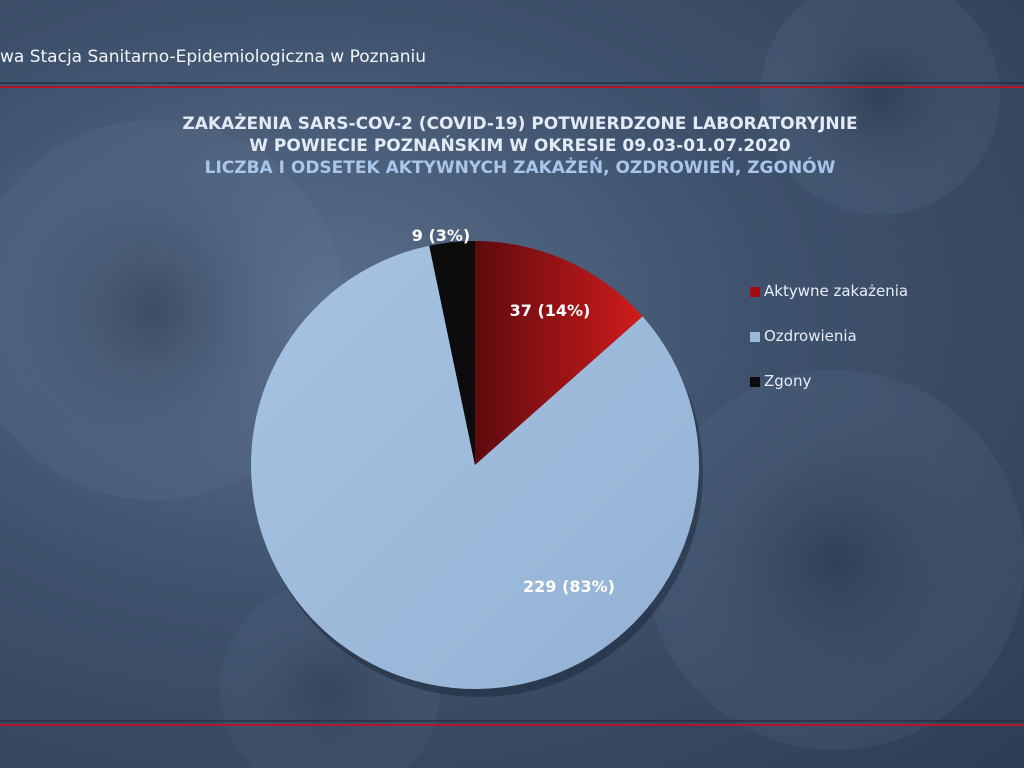  I want to click on data-label-2: 229 (83%), so click(569, 586).